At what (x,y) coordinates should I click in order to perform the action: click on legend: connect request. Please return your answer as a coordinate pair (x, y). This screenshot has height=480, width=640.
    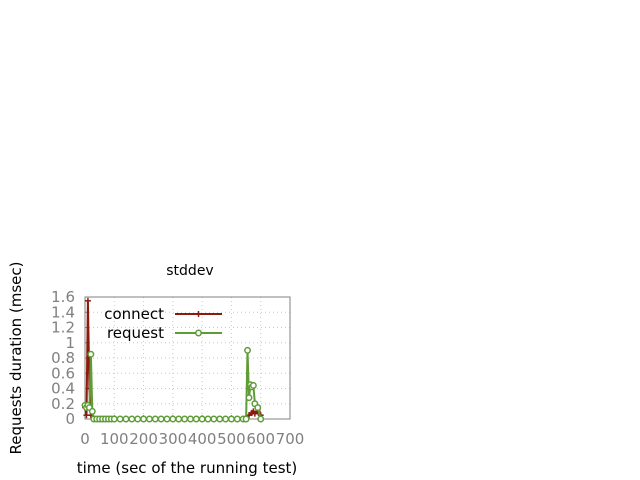
    Looking at the image, I should click on (163, 323).